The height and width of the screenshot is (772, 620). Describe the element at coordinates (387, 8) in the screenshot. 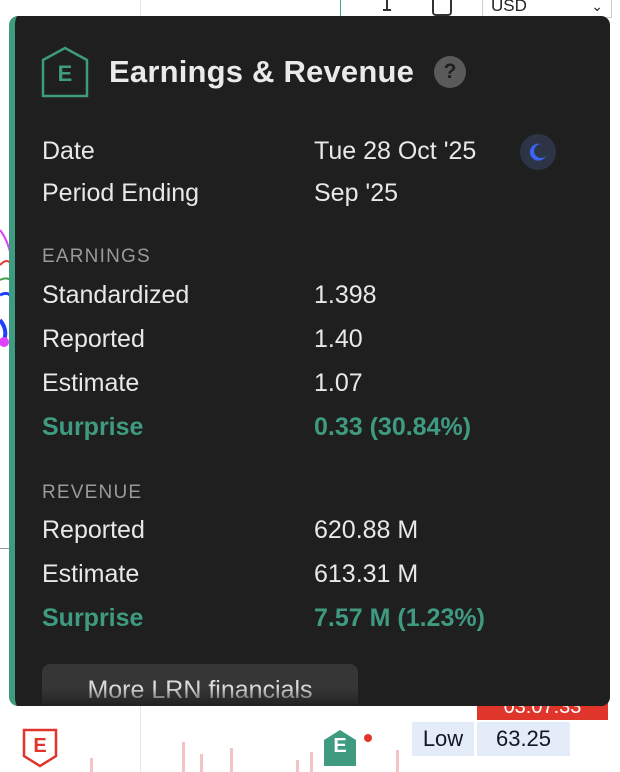

I see `toolbar-tool-icon` at that location.